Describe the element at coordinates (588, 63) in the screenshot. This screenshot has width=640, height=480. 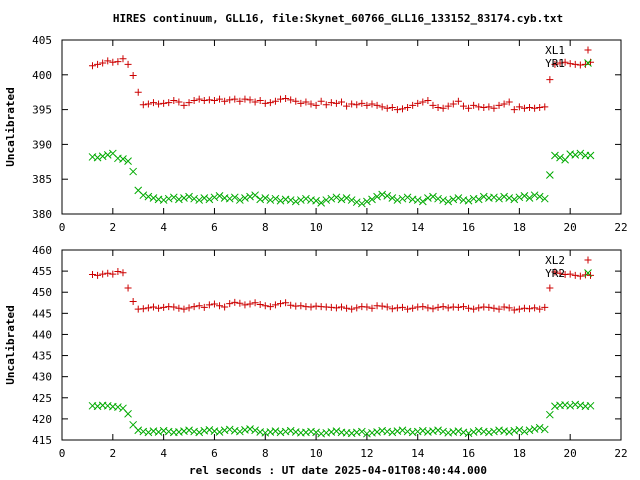
I see `yr1-legend-marker` at that location.